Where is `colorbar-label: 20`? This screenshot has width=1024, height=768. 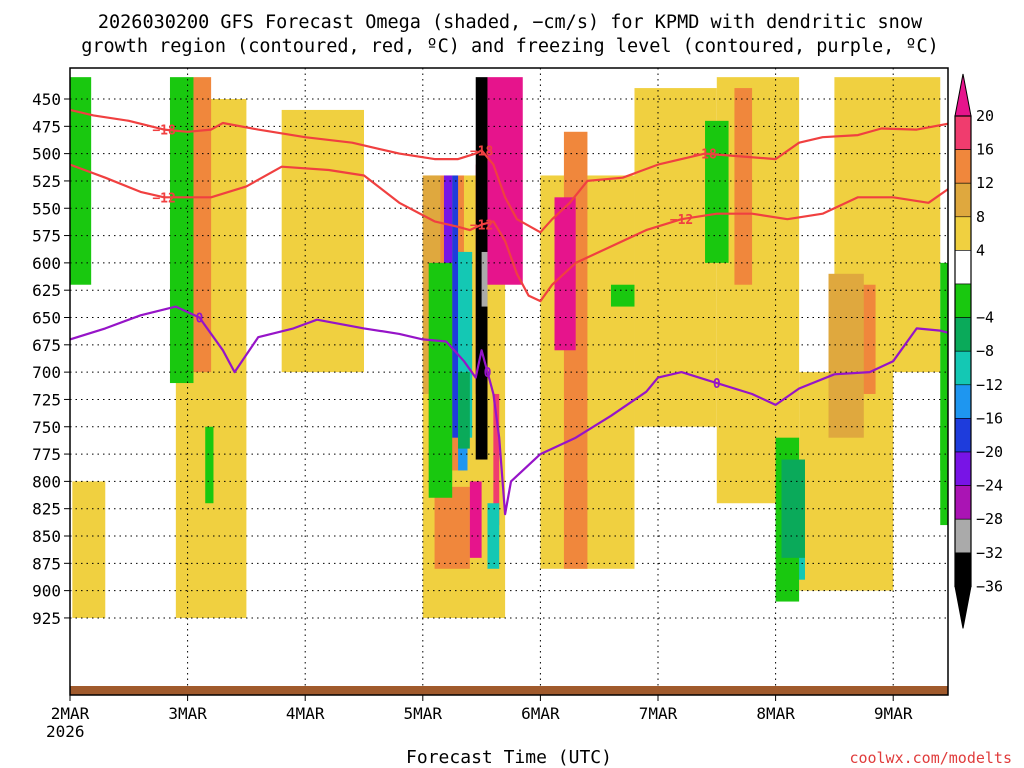 colorbar-label: 20 is located at coordinates (985, 116).